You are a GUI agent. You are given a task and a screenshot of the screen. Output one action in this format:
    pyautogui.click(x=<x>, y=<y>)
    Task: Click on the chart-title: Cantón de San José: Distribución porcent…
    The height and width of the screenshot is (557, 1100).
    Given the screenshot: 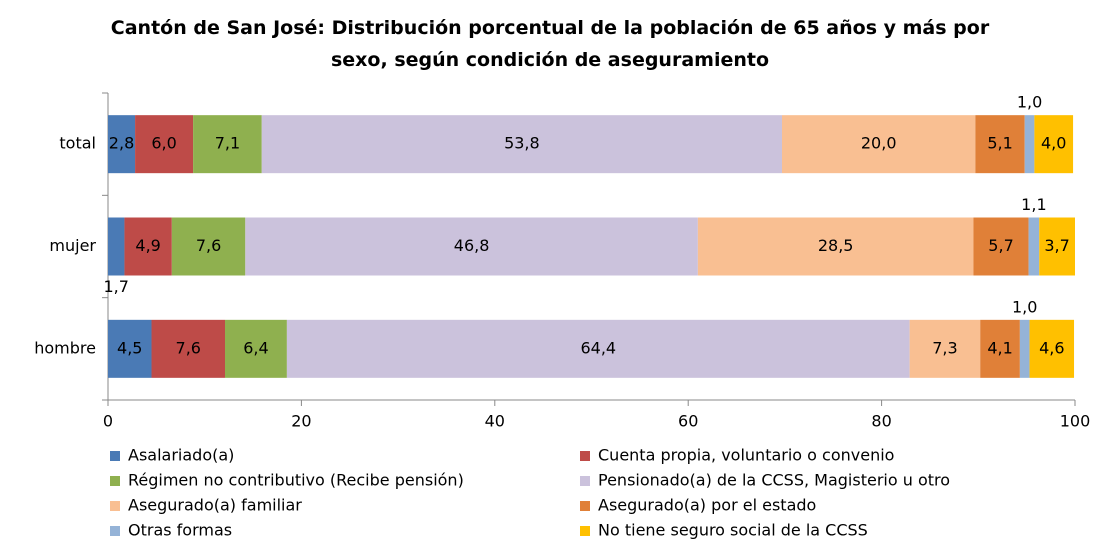 What is the action you would take?
    pyautogui.click(x=550, y=44)
    